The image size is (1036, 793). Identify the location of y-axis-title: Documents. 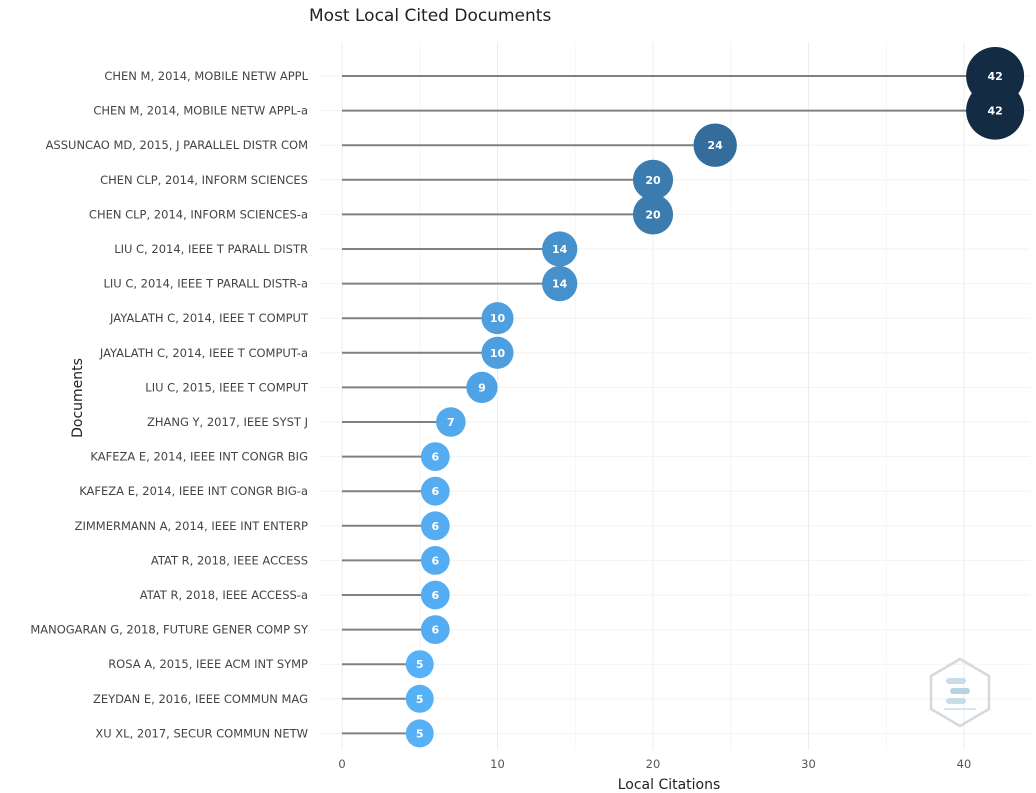
(78, 398).